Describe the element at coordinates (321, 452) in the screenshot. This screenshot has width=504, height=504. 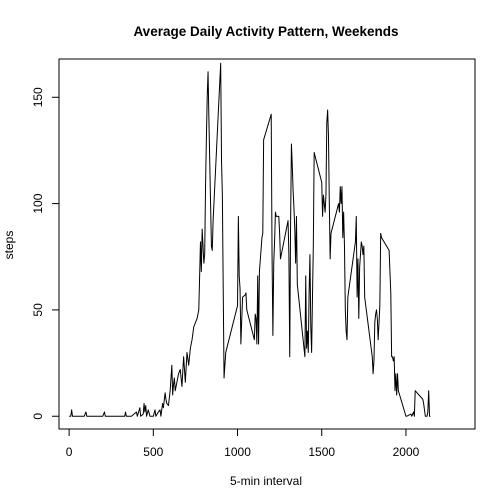
I see `x-tick-label: 1500` at that location.